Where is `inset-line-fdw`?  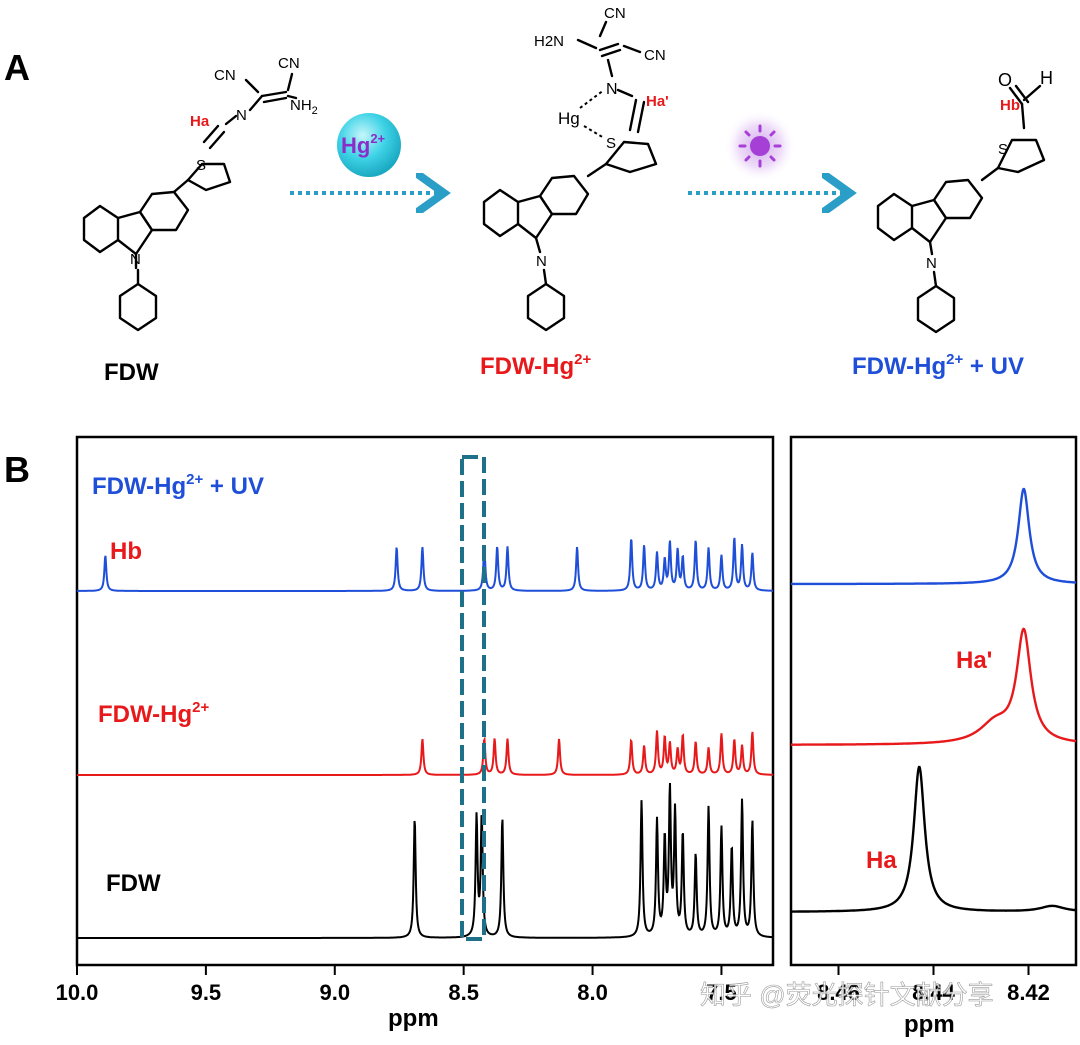 inset-line-fdw is located at coordinates (933, 839).